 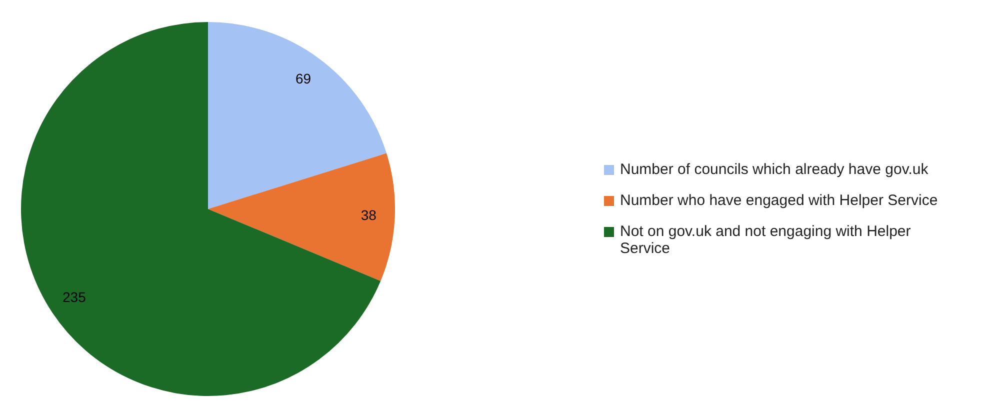 I want to click on data-label: 235, so click(x=74, y=296).